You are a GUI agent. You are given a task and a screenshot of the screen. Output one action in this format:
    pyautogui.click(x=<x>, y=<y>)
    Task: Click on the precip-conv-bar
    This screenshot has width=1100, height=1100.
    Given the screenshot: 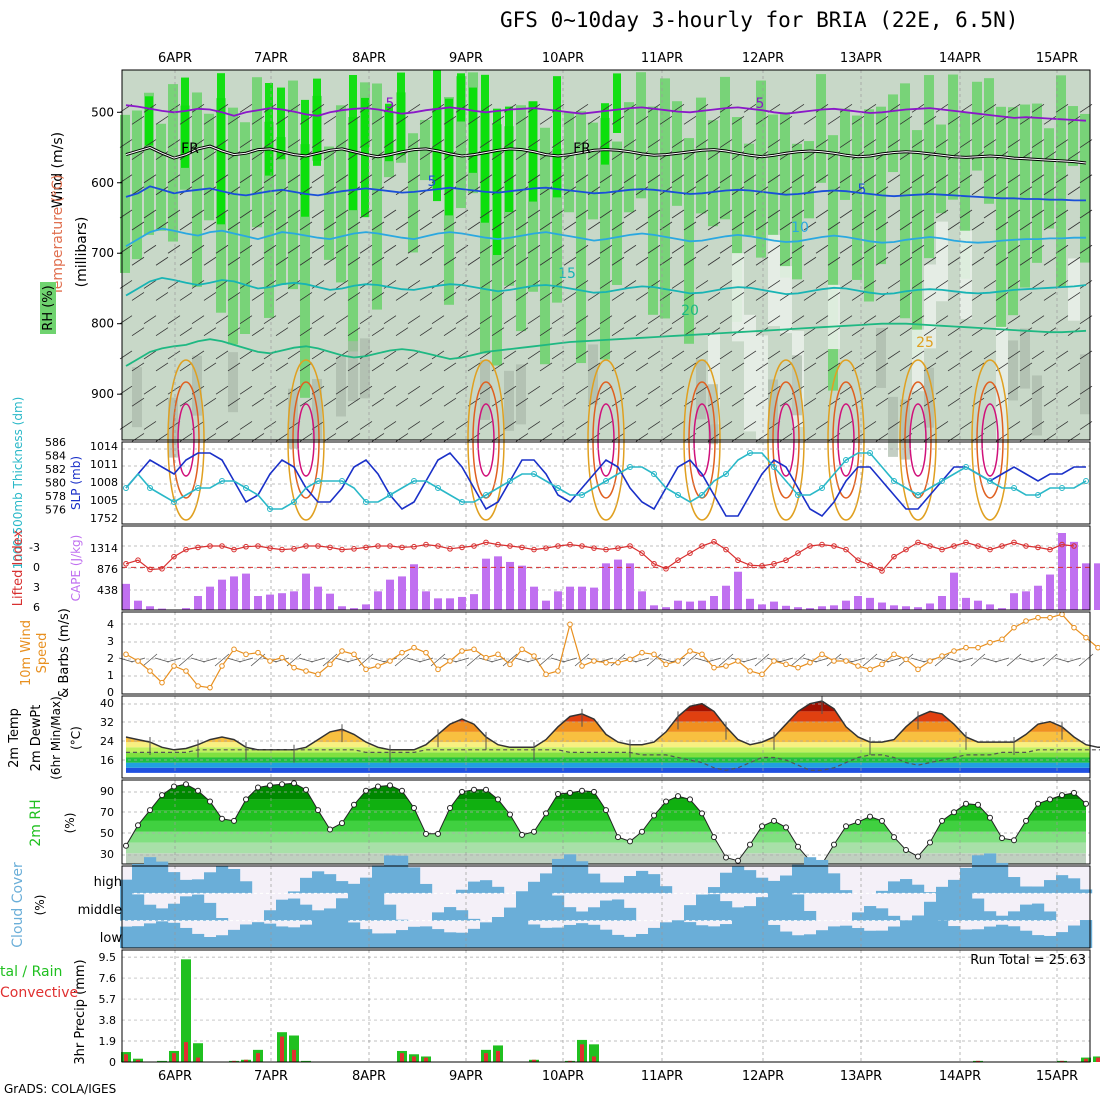 What is the action you would take?
    pyautogui.click(x=246, y=1060)
    